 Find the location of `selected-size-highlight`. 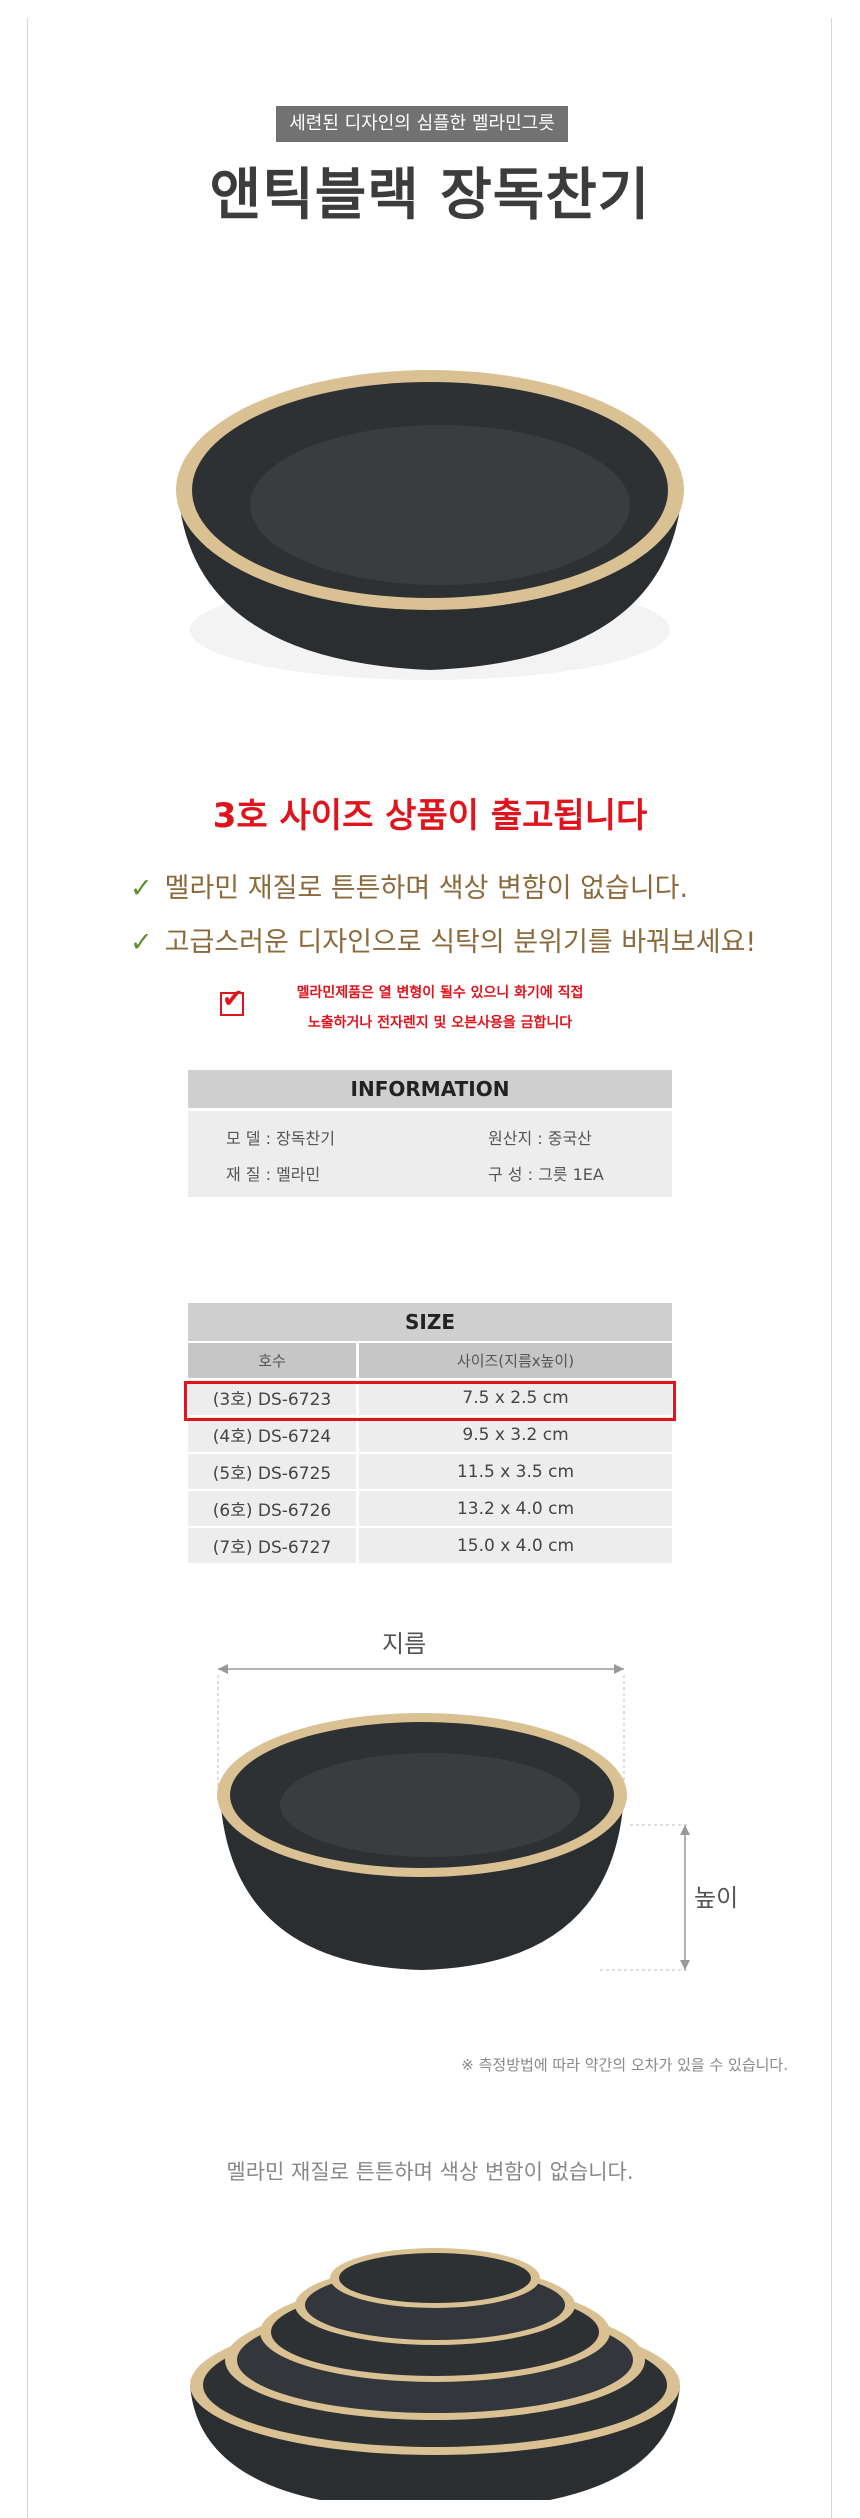

selected-size-highlight is located at coordinates (430, 1401).